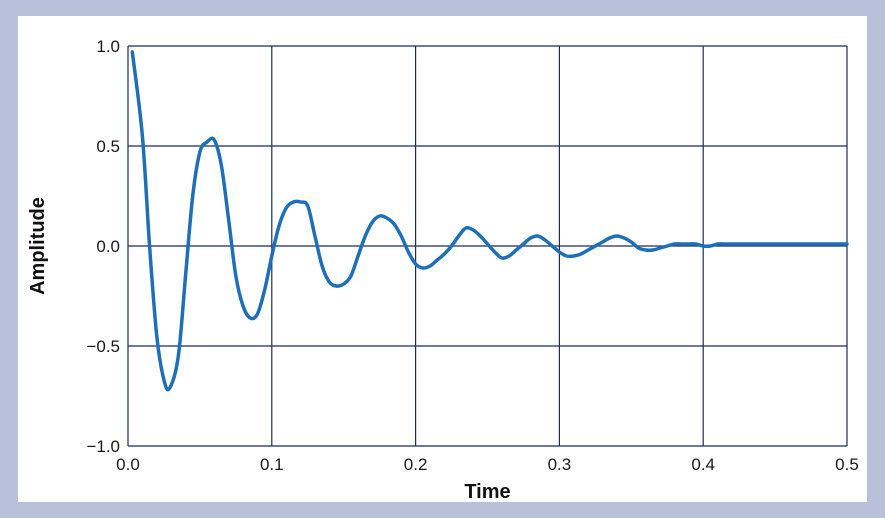  Describe the element at coordinates (560, 464) in the screenshot. I see `x-tick-label: 0.3` at that location.